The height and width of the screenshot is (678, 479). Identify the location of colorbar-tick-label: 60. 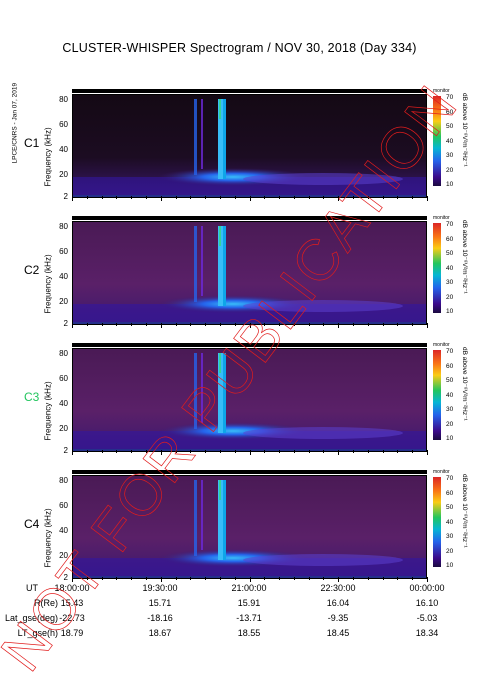
(450, 112).